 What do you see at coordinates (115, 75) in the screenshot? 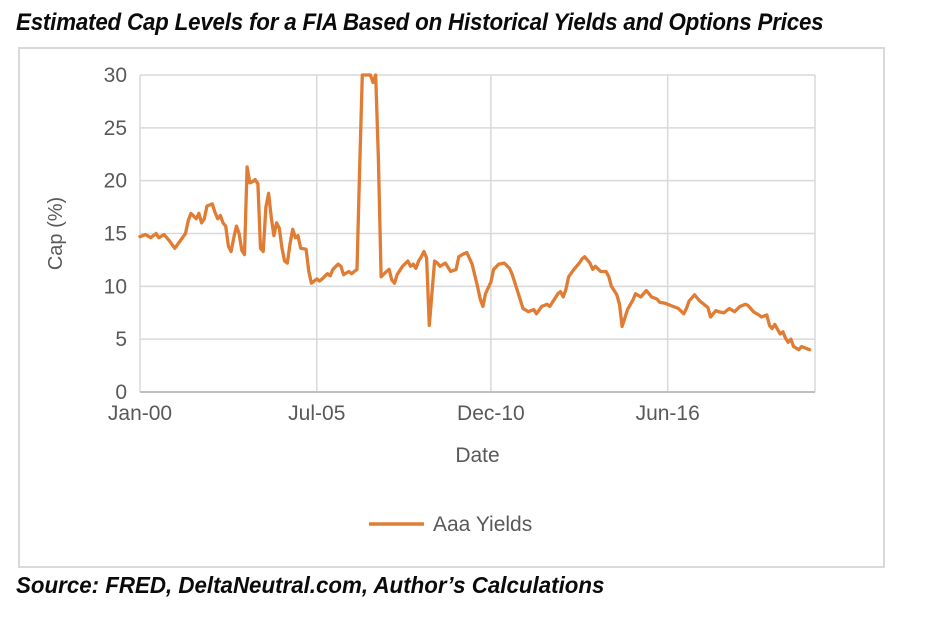
I see `y-tick-label: 30` at bounding box center [115, 75].